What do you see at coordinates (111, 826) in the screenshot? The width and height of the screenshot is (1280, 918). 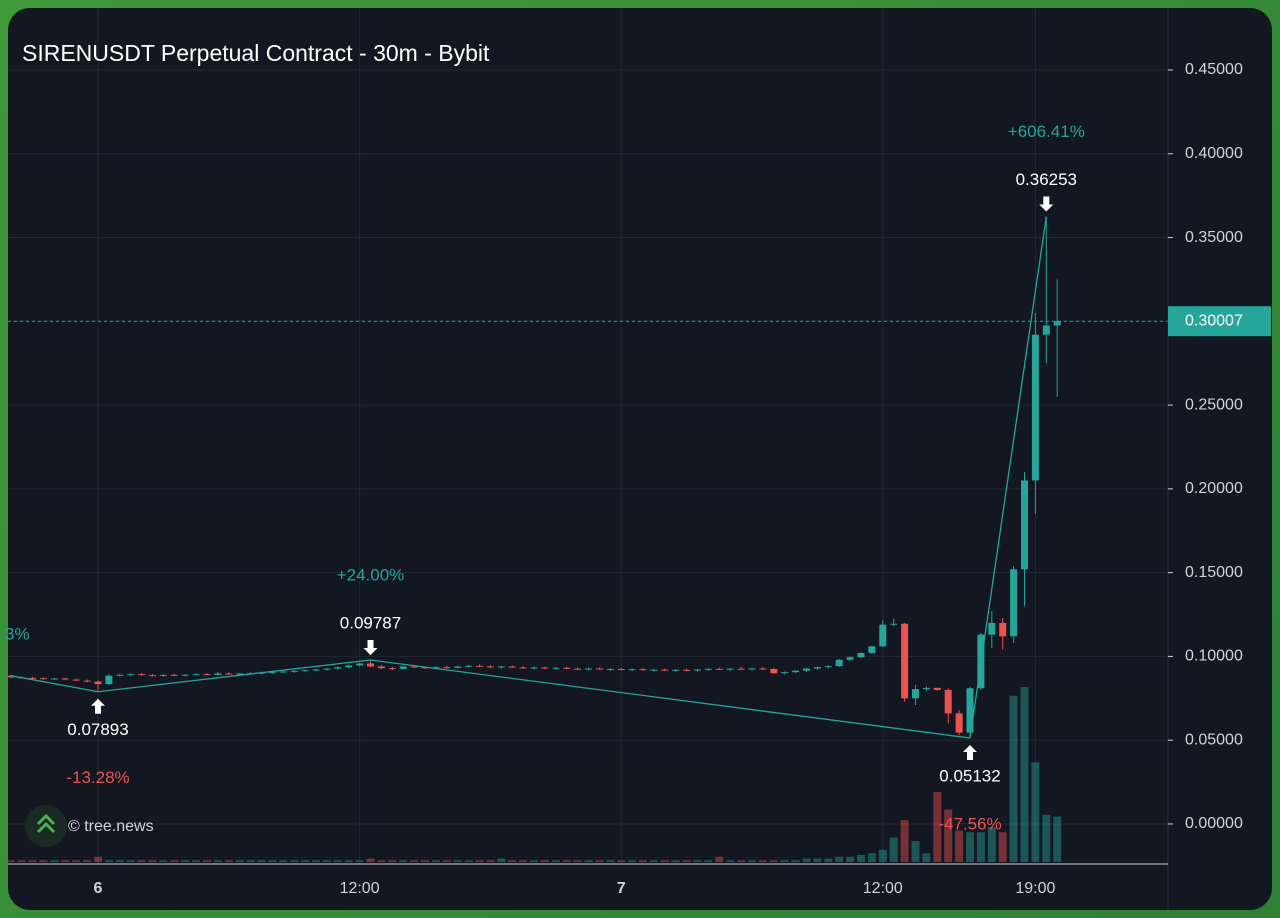 I see `watermark-text: © tree.news` at bounding box center [111, 826].